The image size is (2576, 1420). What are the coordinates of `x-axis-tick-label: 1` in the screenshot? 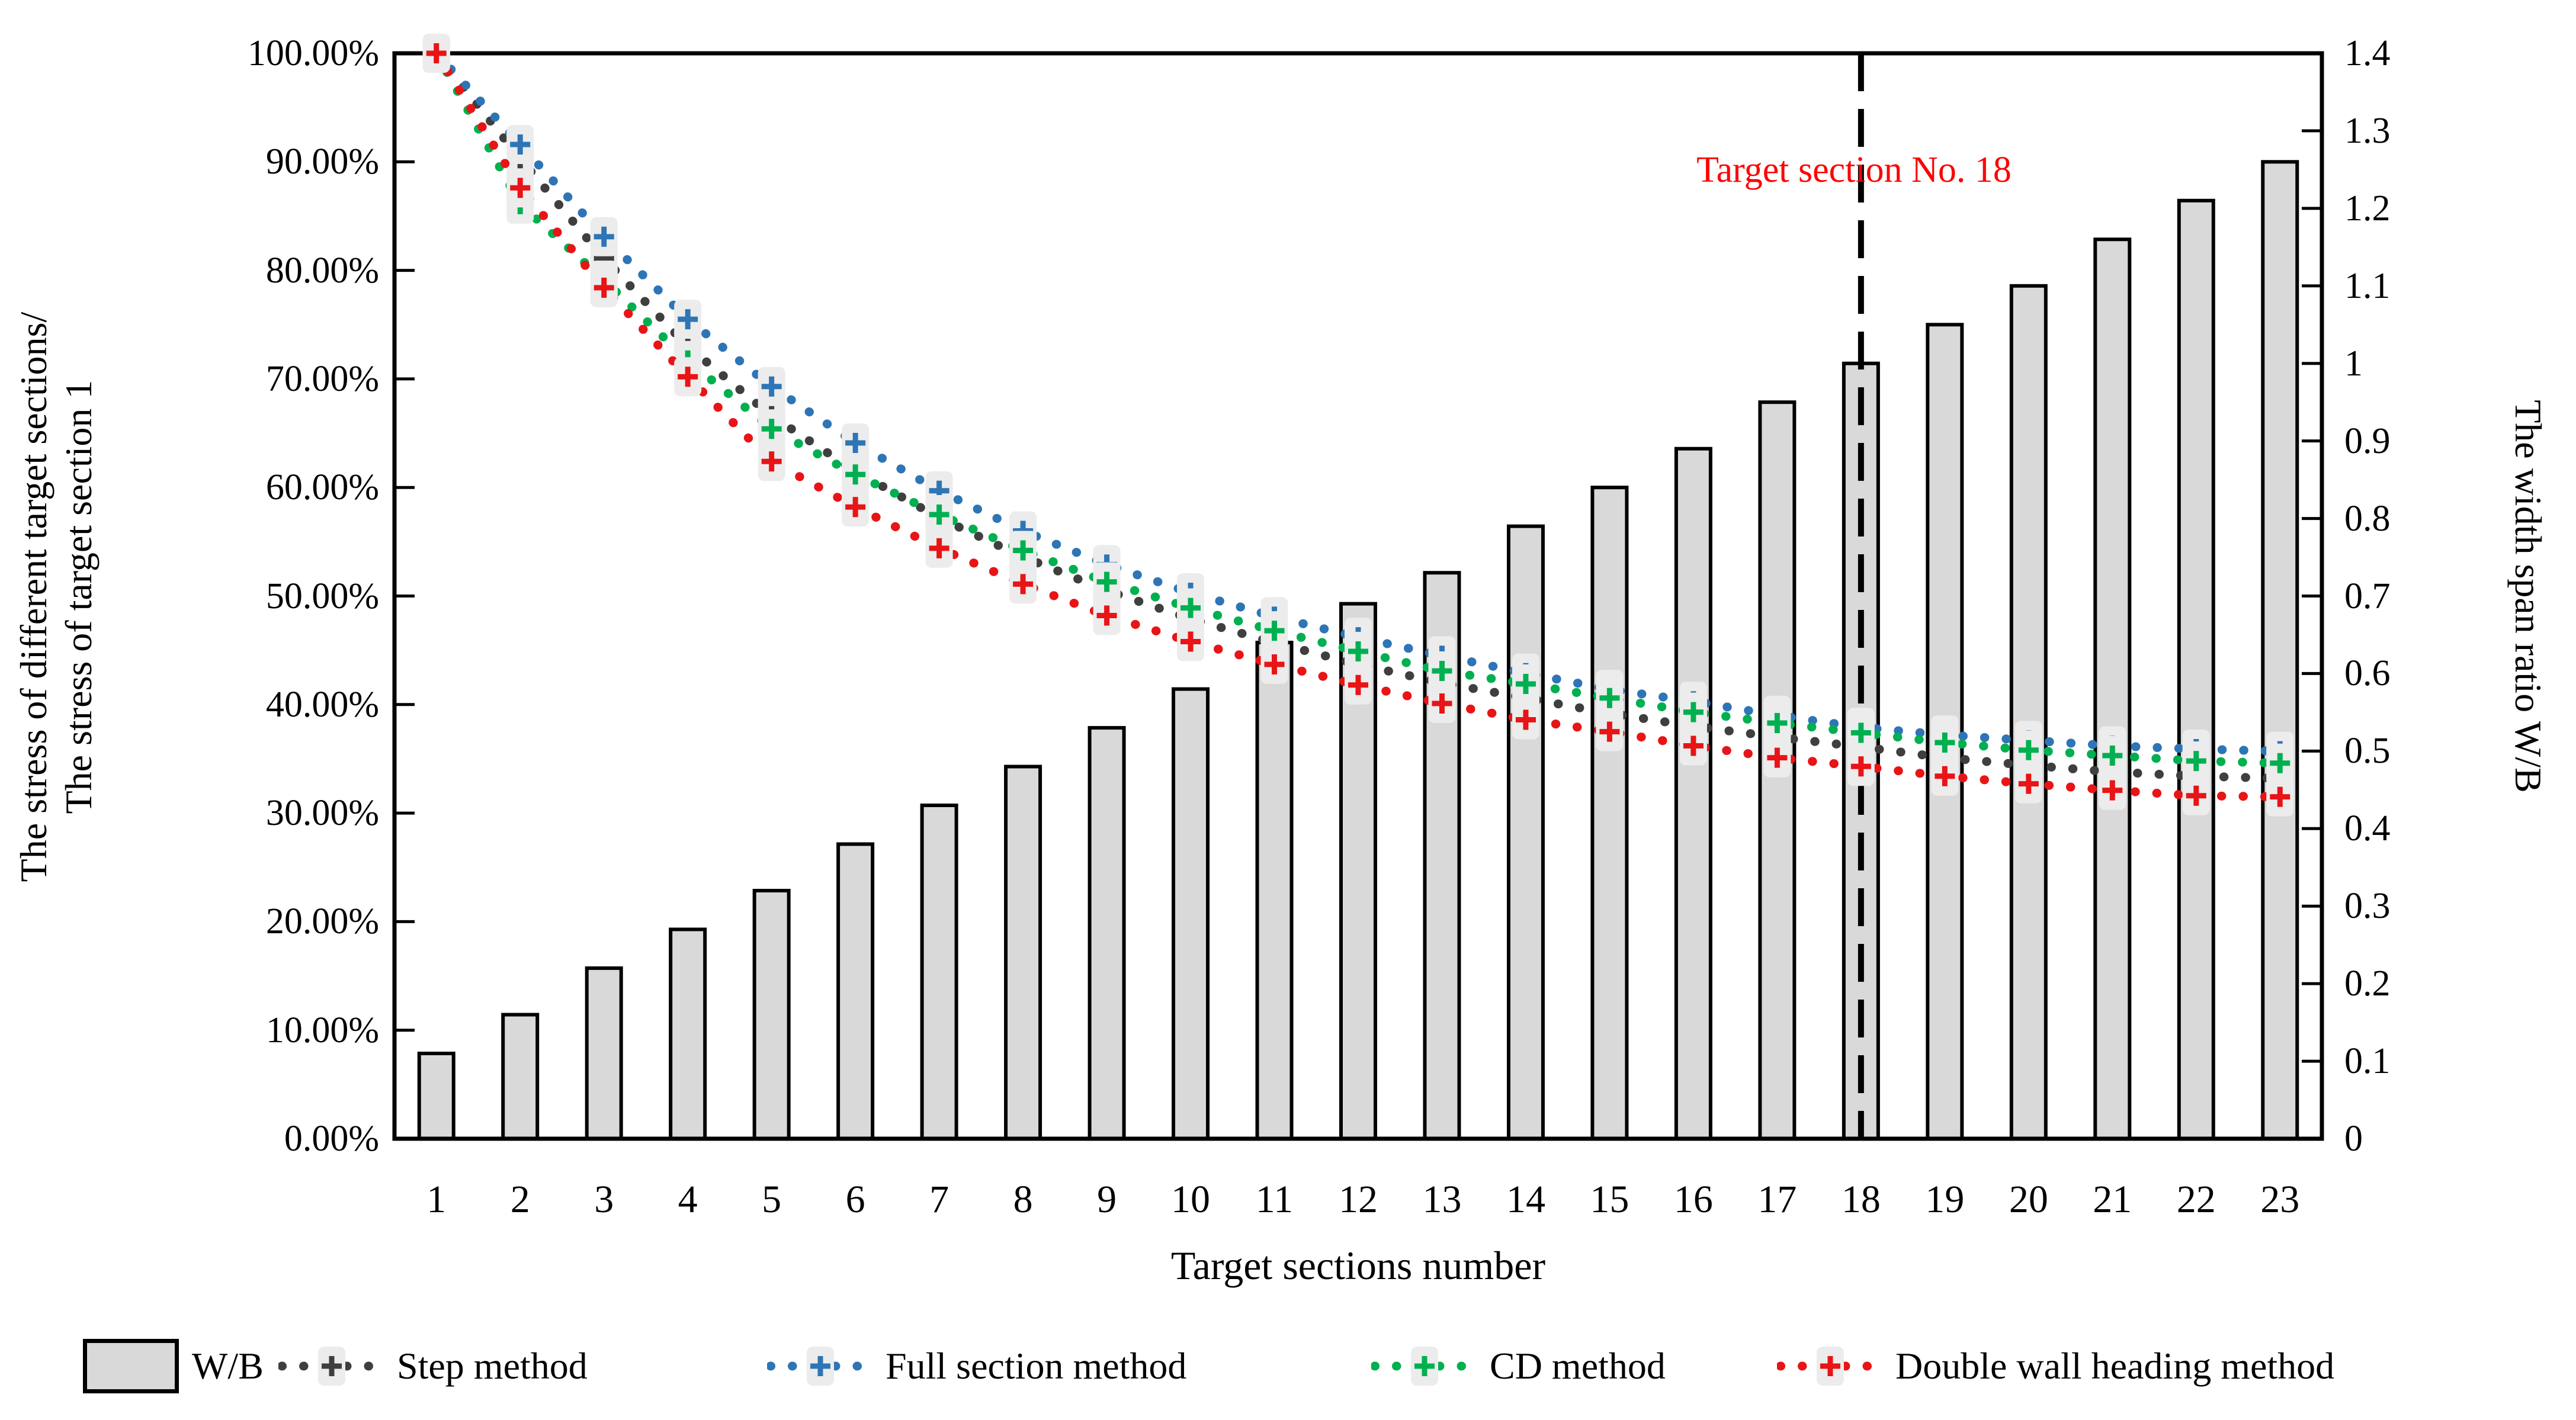 It's located at (436, 1199).